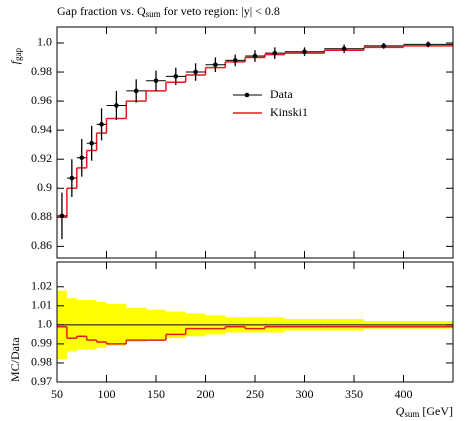  What do you see at coordinates (156, 394) in the screenshot?
I see `x-tick-label: 150` at bounding box center [156, 394].